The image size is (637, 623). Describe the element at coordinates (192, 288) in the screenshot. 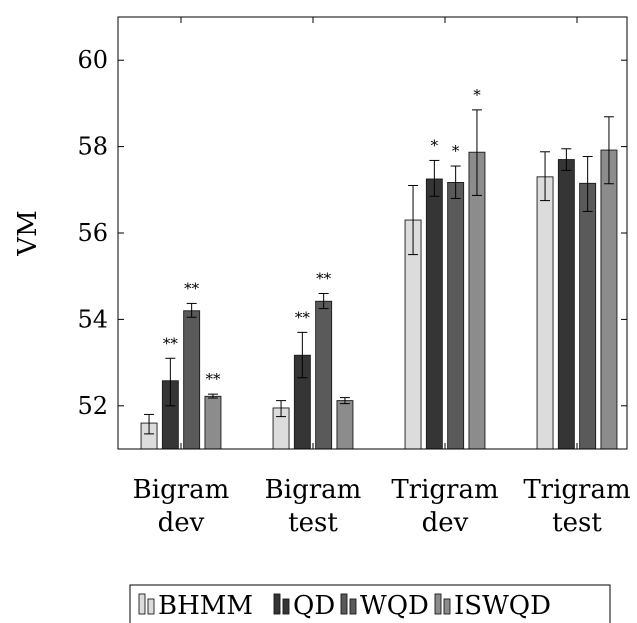

I see `significance-label-wqd-0: **` at that location.